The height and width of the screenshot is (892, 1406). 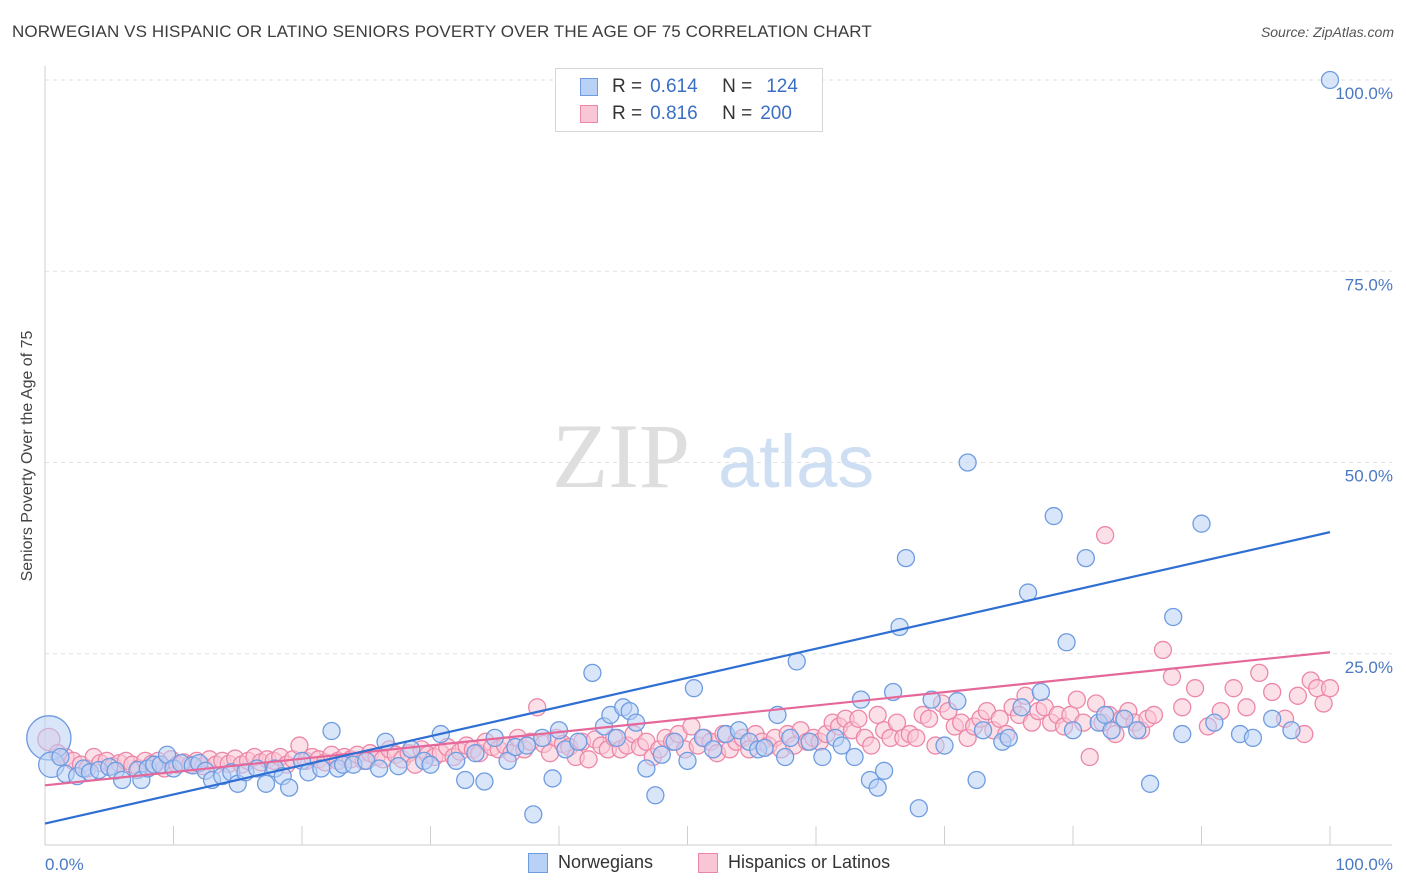 I want to click on r-value: 0.614, so click(x=674, y=86).